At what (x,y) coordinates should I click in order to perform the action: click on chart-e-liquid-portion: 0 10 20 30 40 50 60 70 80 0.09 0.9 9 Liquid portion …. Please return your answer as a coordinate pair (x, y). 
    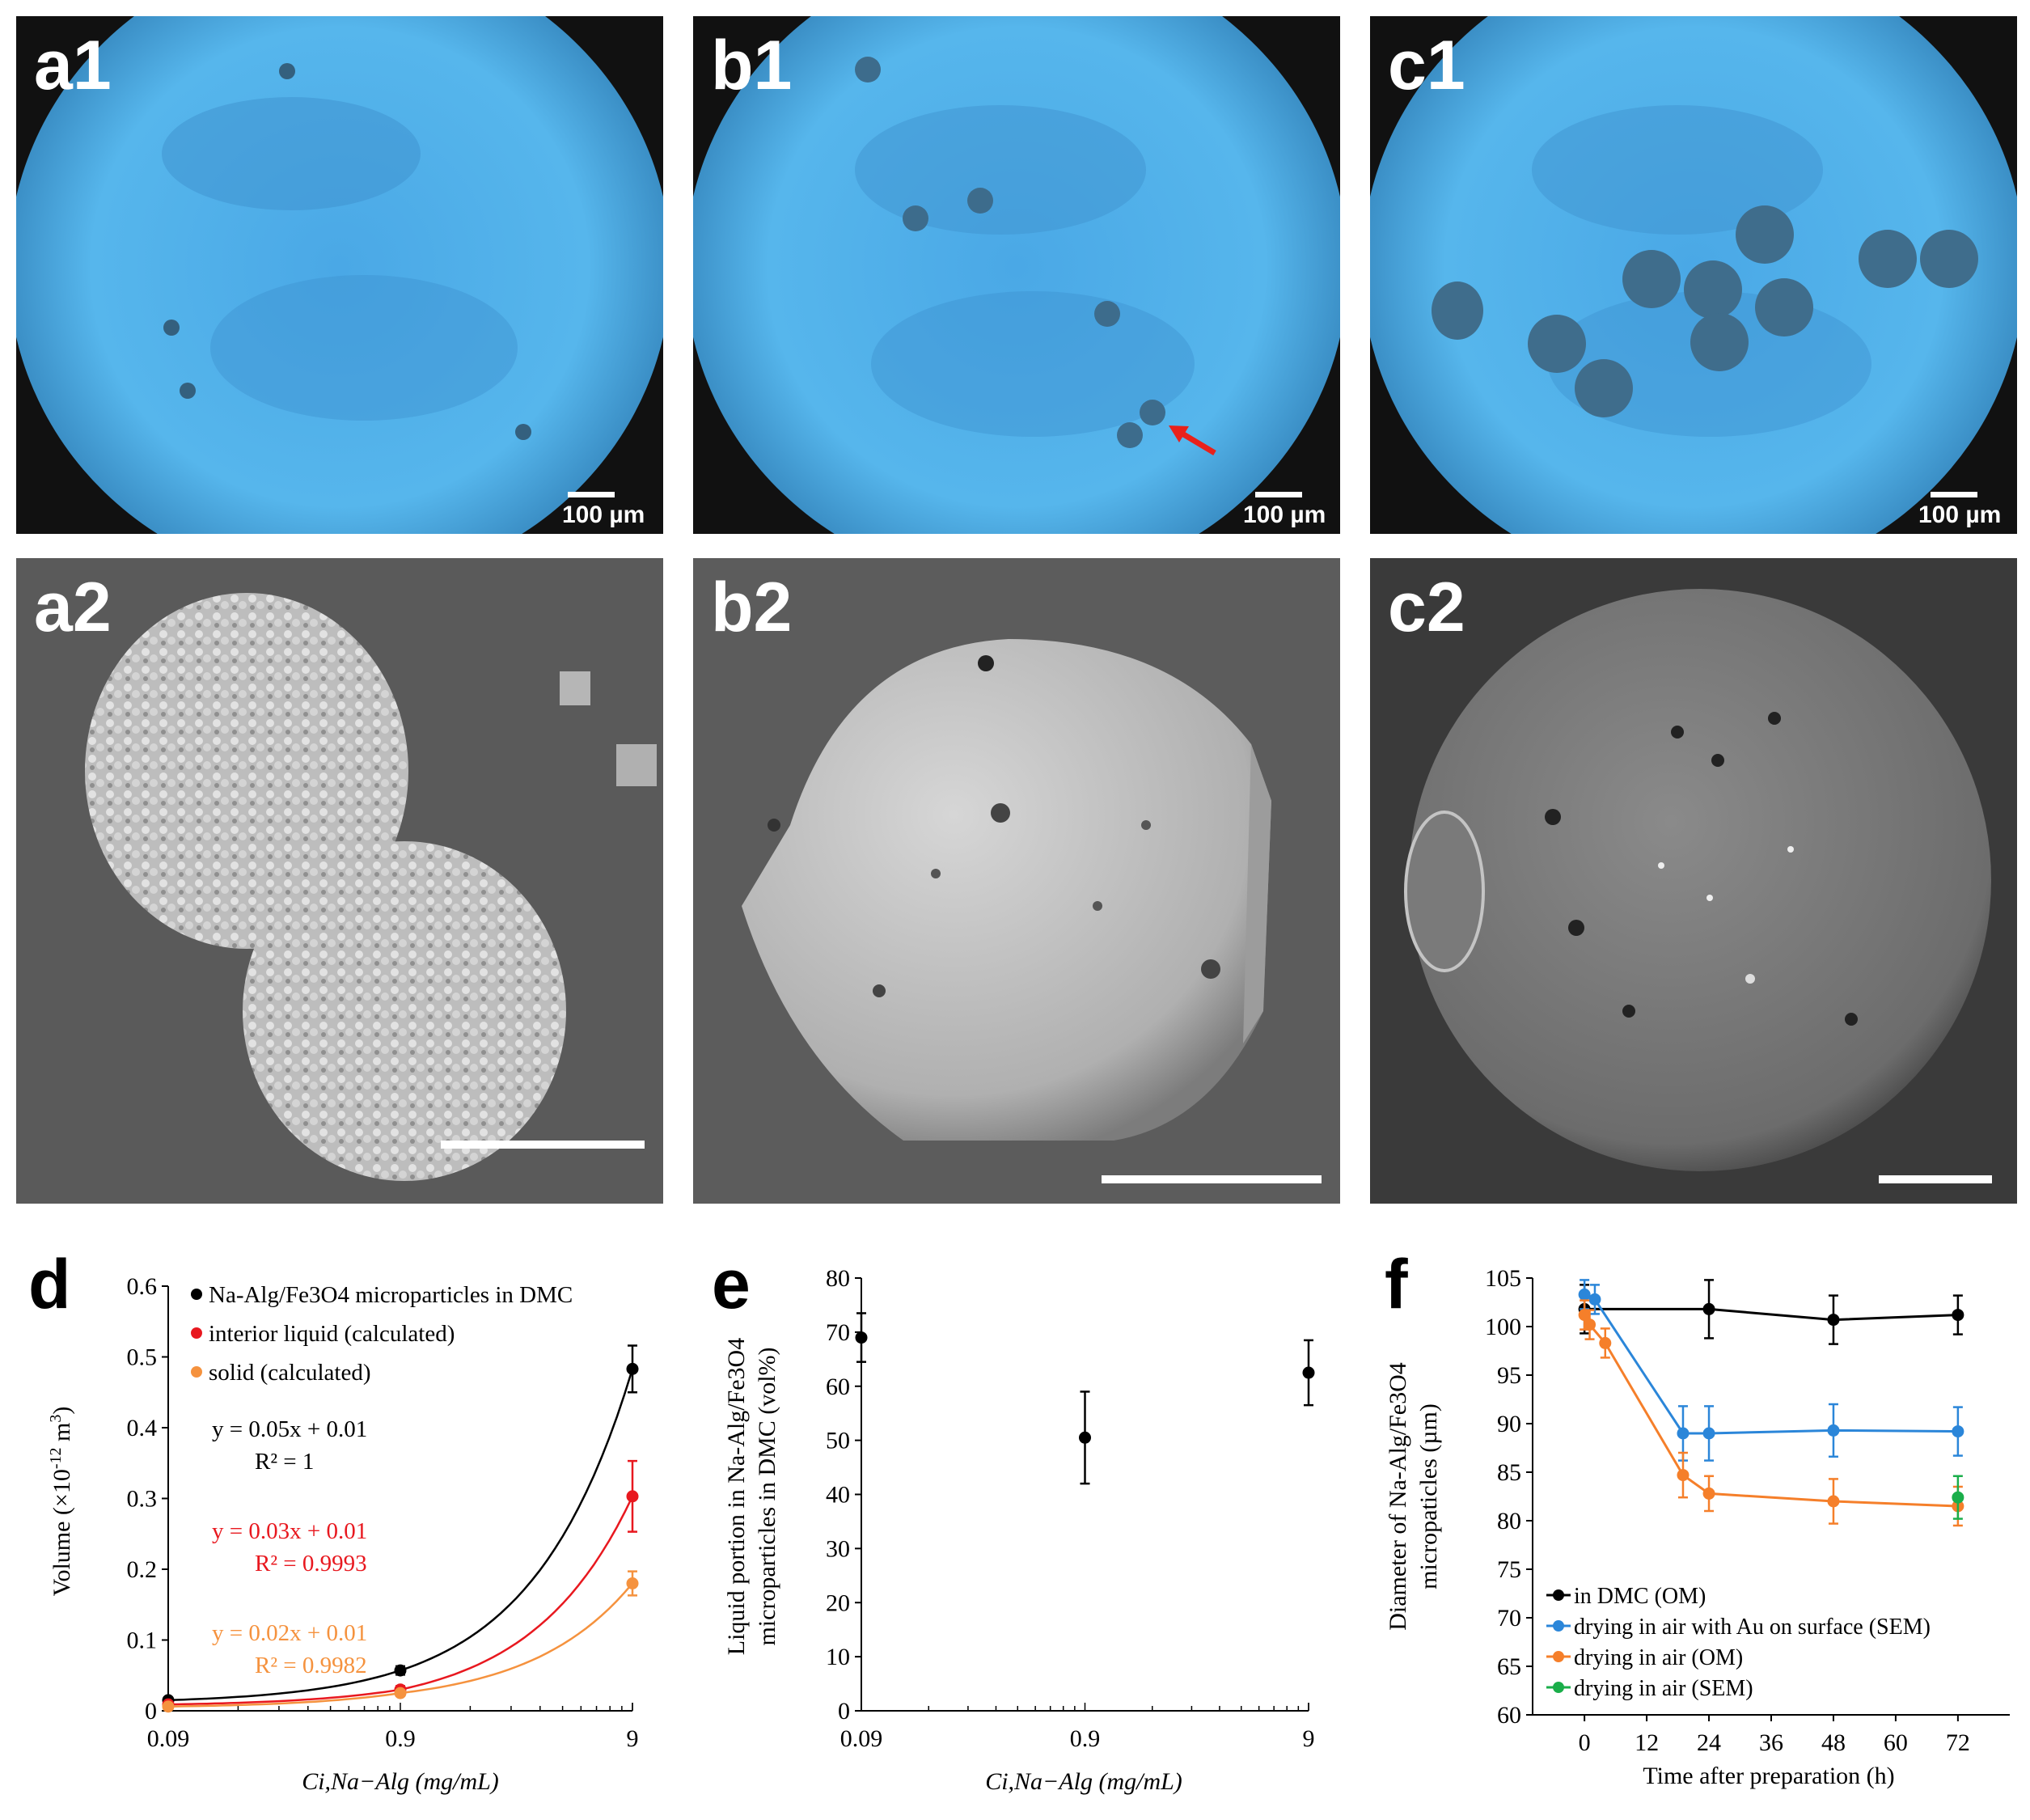
    Looking at the image, I should click on (1019, 1530).